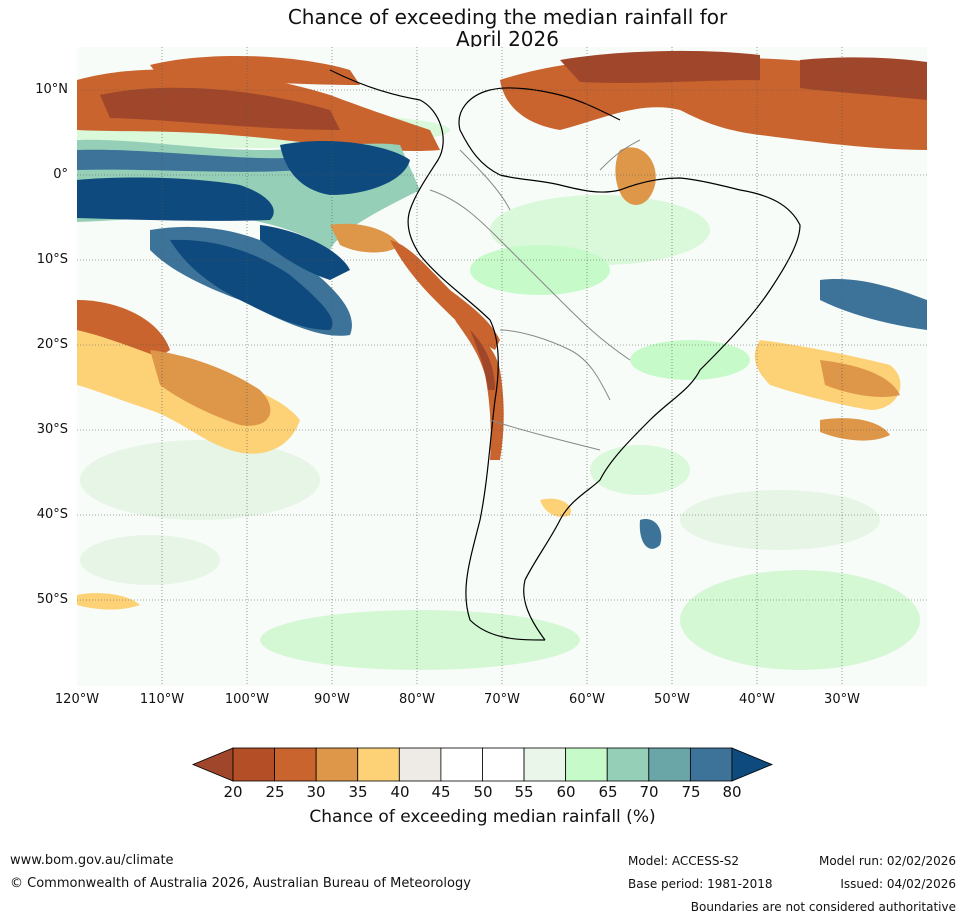  Describe the element at coordinates (672, 699) in the screenshot. I see `lon-label-50w: 50°W` at that location.